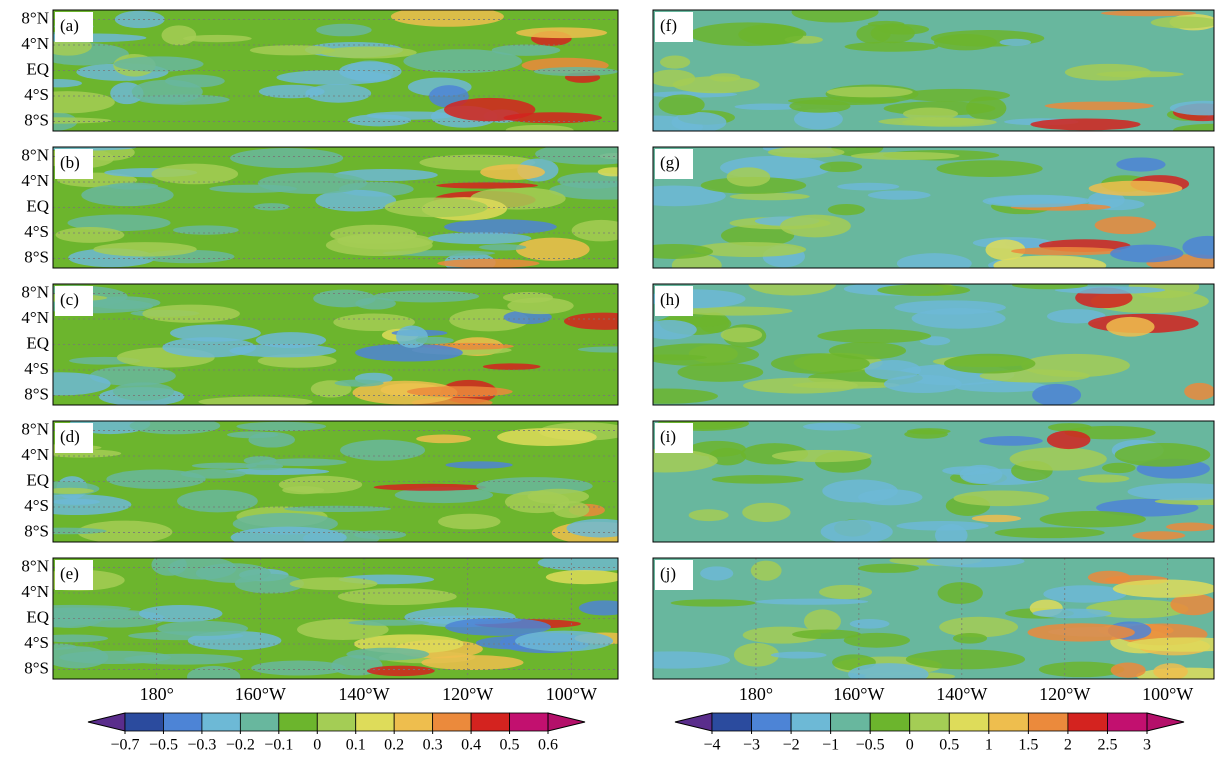 This screenshot has width=1215, height=757. Describe the element at coordinates (260, 694) in the screenshot. I see `lon-tick-label: 160°W` at that location.